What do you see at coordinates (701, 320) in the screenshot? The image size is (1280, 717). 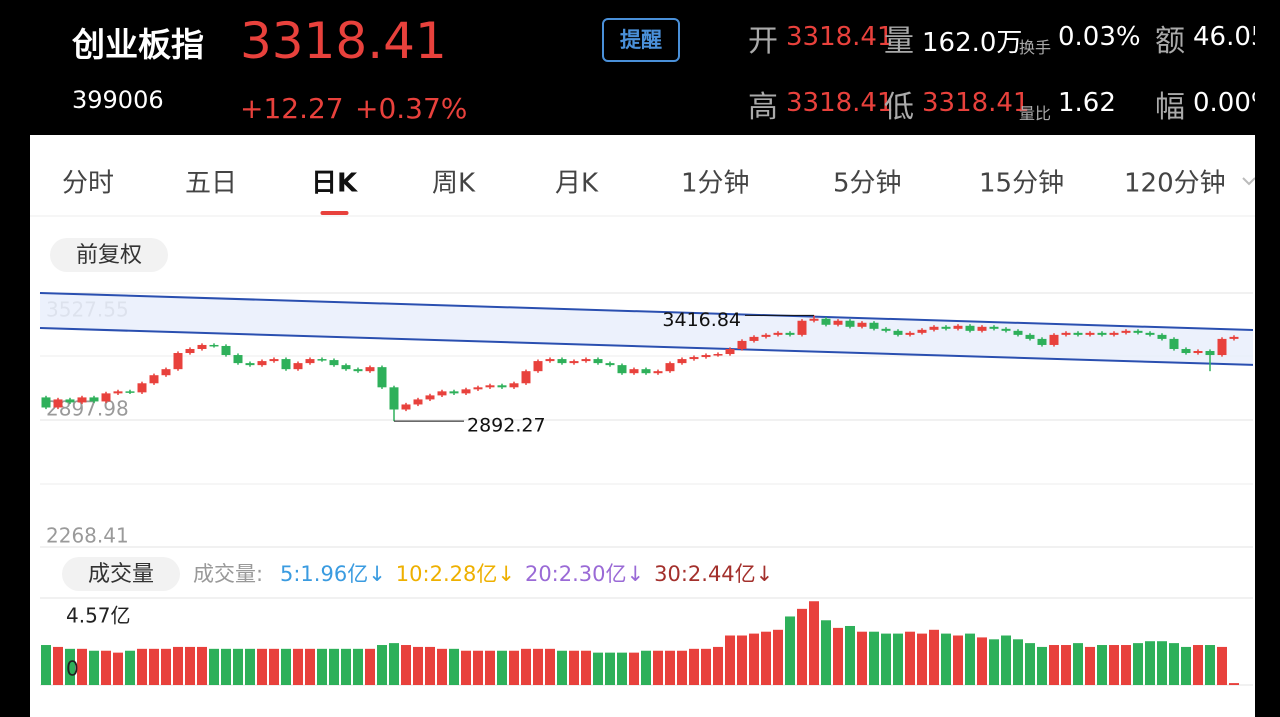 I see `high-label: 3416.84` at bounding box center [701, 320].